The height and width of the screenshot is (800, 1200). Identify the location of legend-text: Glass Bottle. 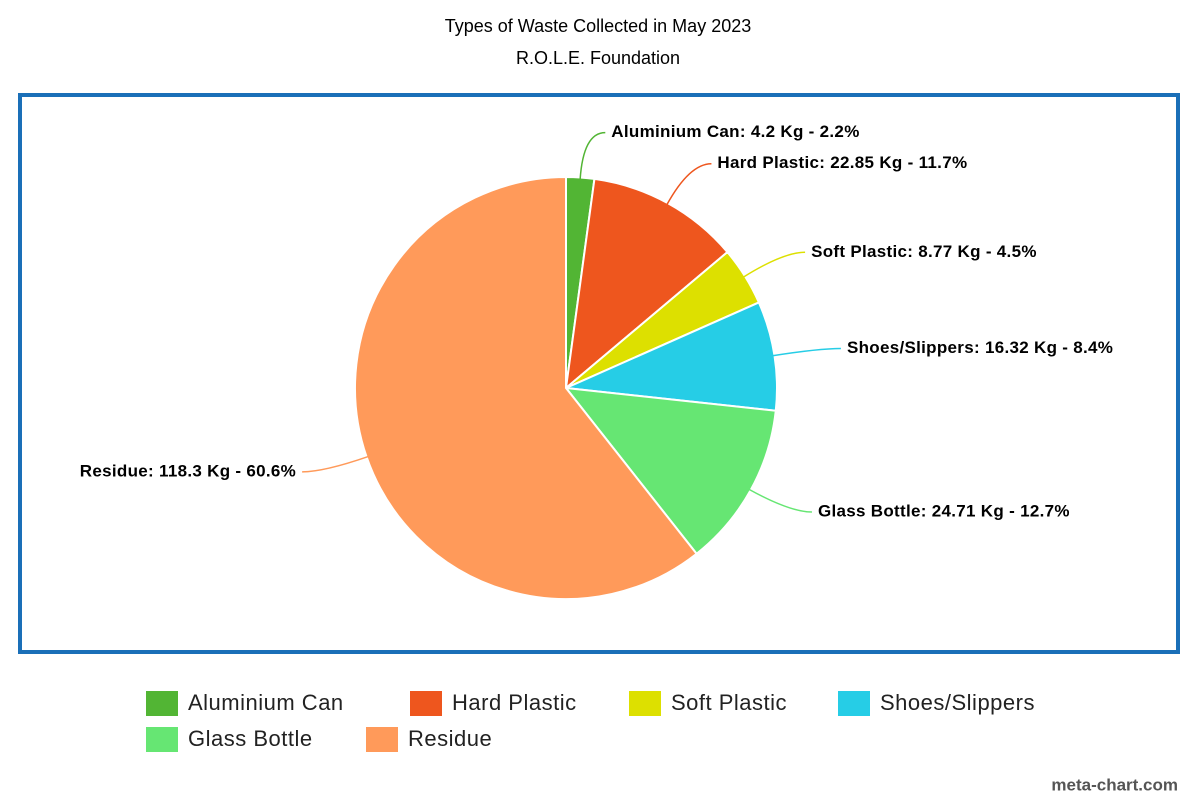
(250, 738).